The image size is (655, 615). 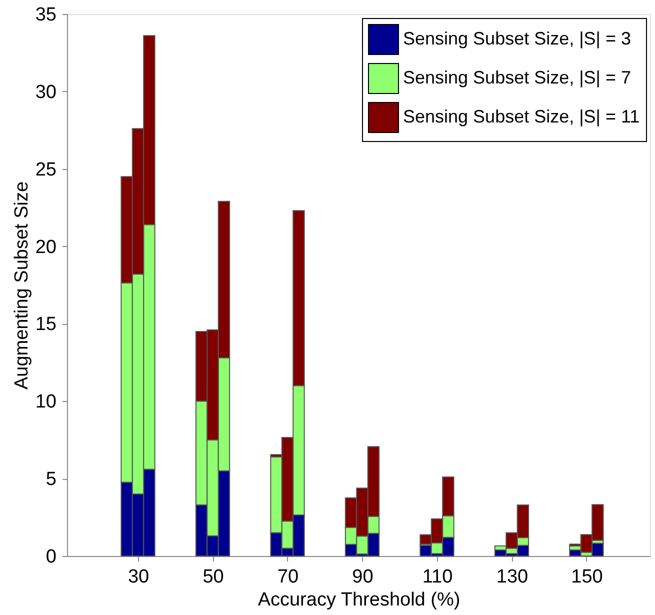 I want to click on y-tick-label: 25, so click(x=45, y=169).